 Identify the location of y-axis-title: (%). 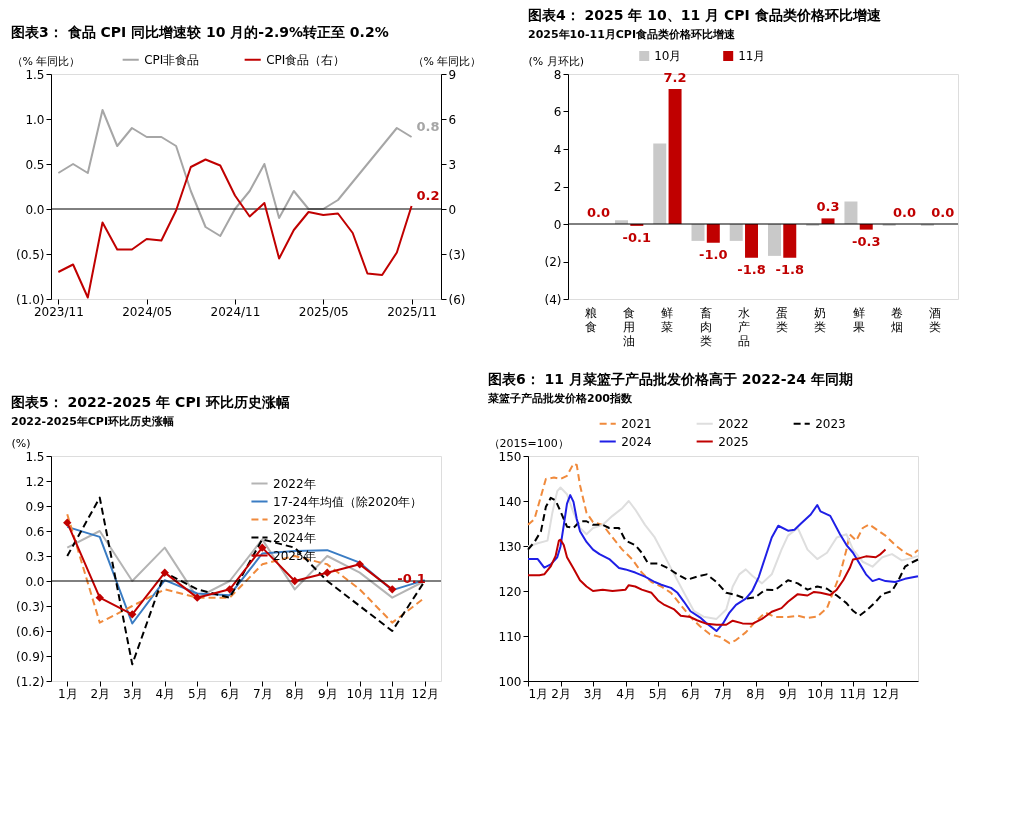
(21, 443).